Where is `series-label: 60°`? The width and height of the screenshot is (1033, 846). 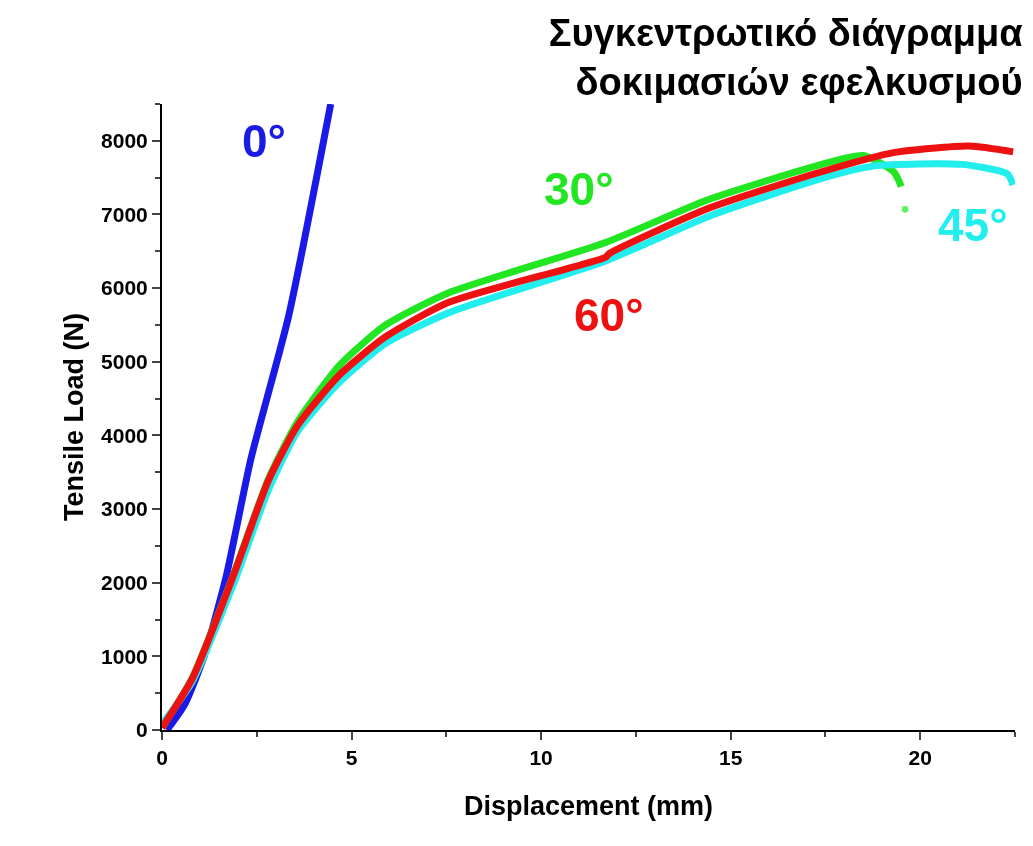 series-label: 60° is located at coordinates (609, 315).